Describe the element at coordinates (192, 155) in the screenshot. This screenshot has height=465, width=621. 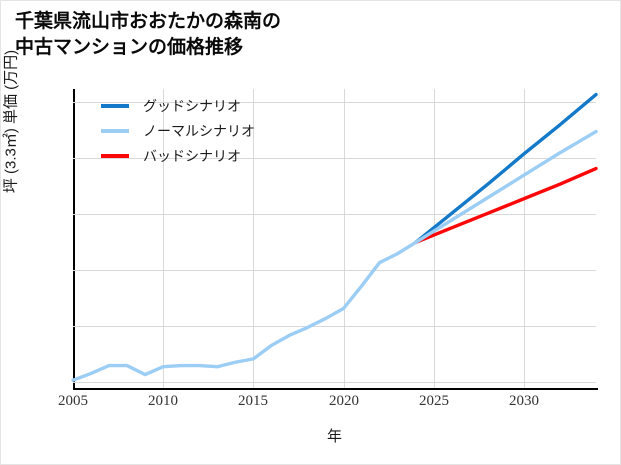
I see `legend-item-label: バッドシナリオ` at that location.